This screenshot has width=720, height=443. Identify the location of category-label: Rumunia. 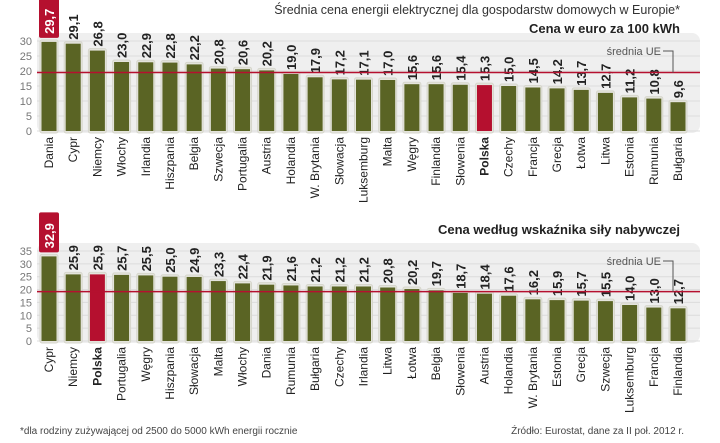
(291, 371).